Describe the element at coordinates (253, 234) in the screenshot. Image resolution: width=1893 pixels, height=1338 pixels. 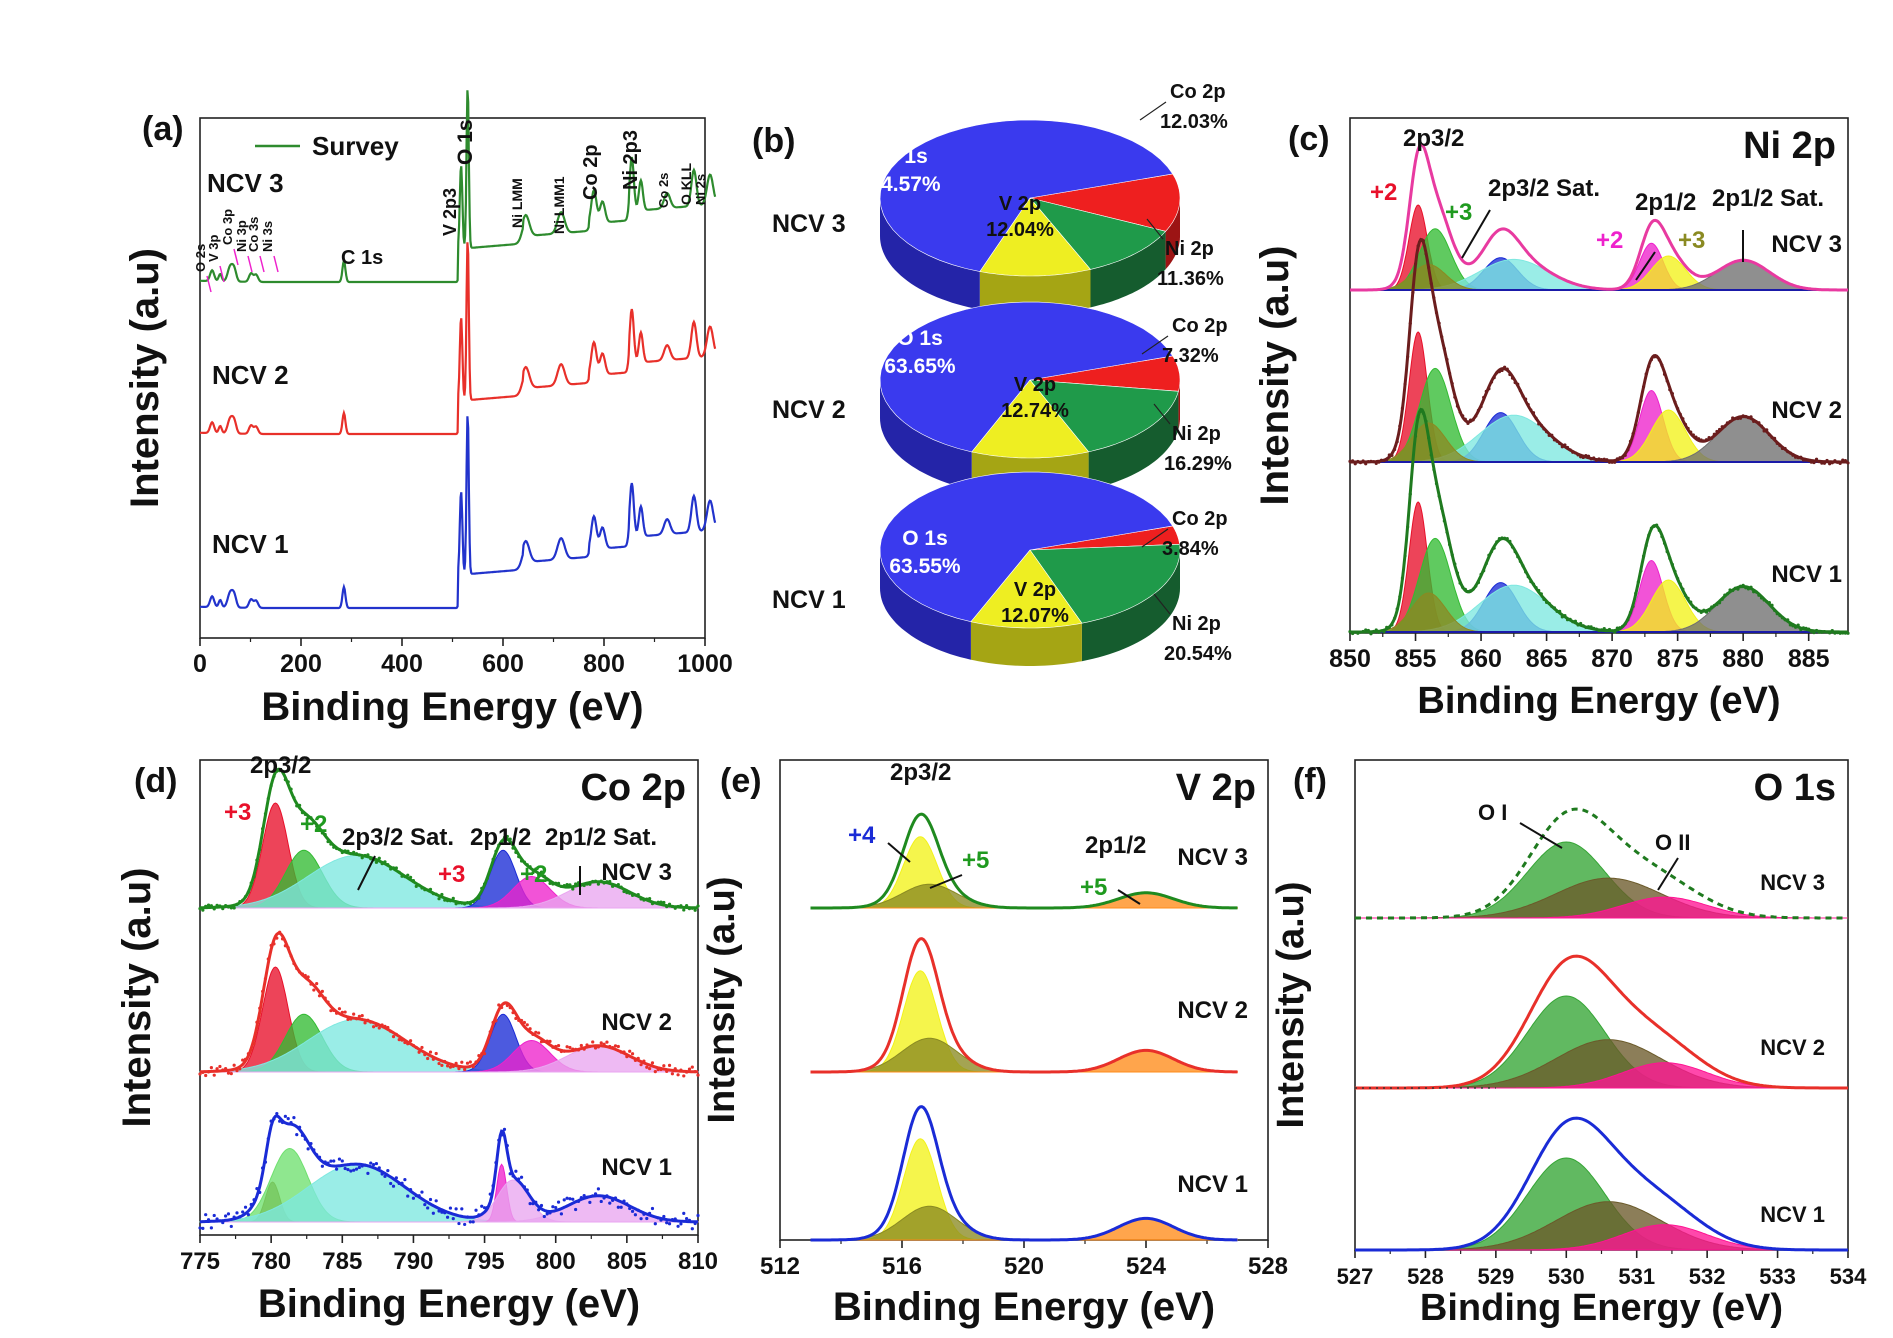
I see `peak-label: Co 3s` at that location.